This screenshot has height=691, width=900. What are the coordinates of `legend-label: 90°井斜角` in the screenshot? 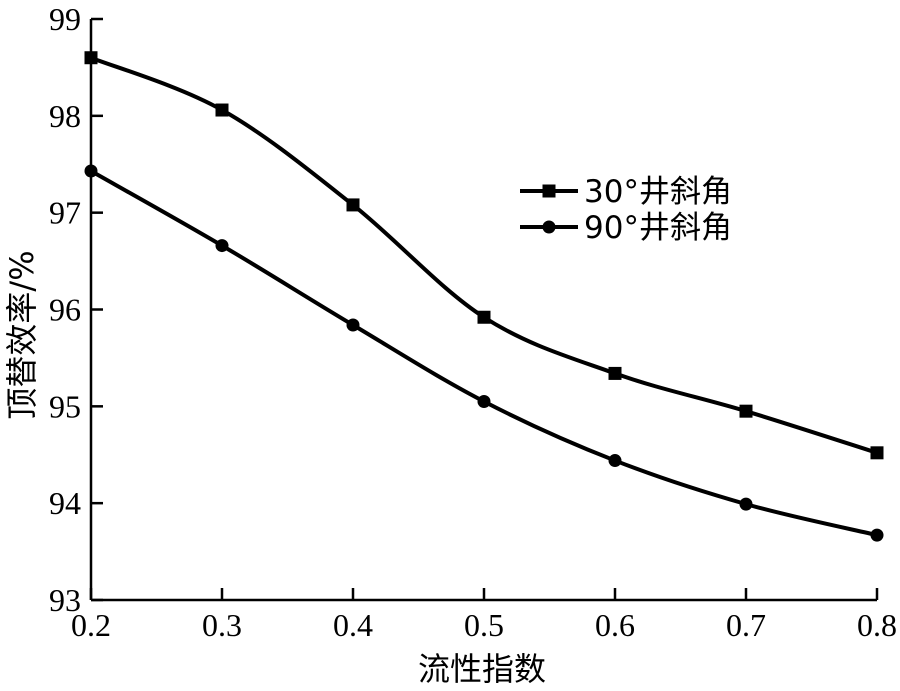 It's located at (658, 228).